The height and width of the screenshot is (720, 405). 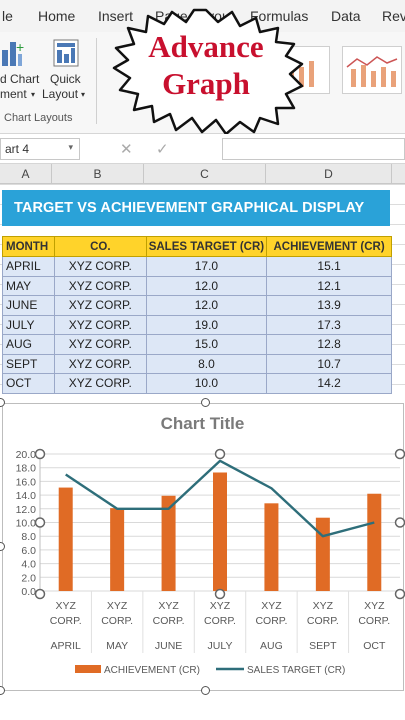 What do you see at coordinates (329, 174) in the screenshot?
I see `column-header-d: D` at bounding box center [329, 174].